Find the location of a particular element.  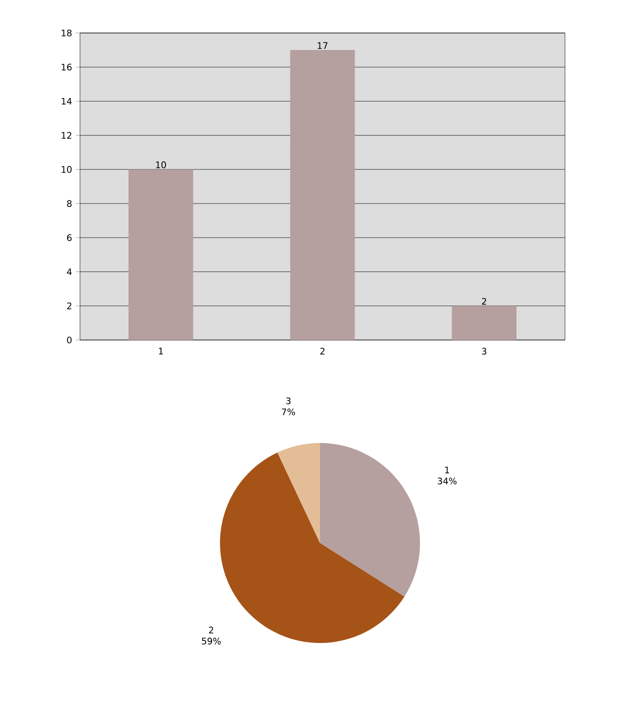

y-tick-label: 6 is located at coordinates (69, 238).